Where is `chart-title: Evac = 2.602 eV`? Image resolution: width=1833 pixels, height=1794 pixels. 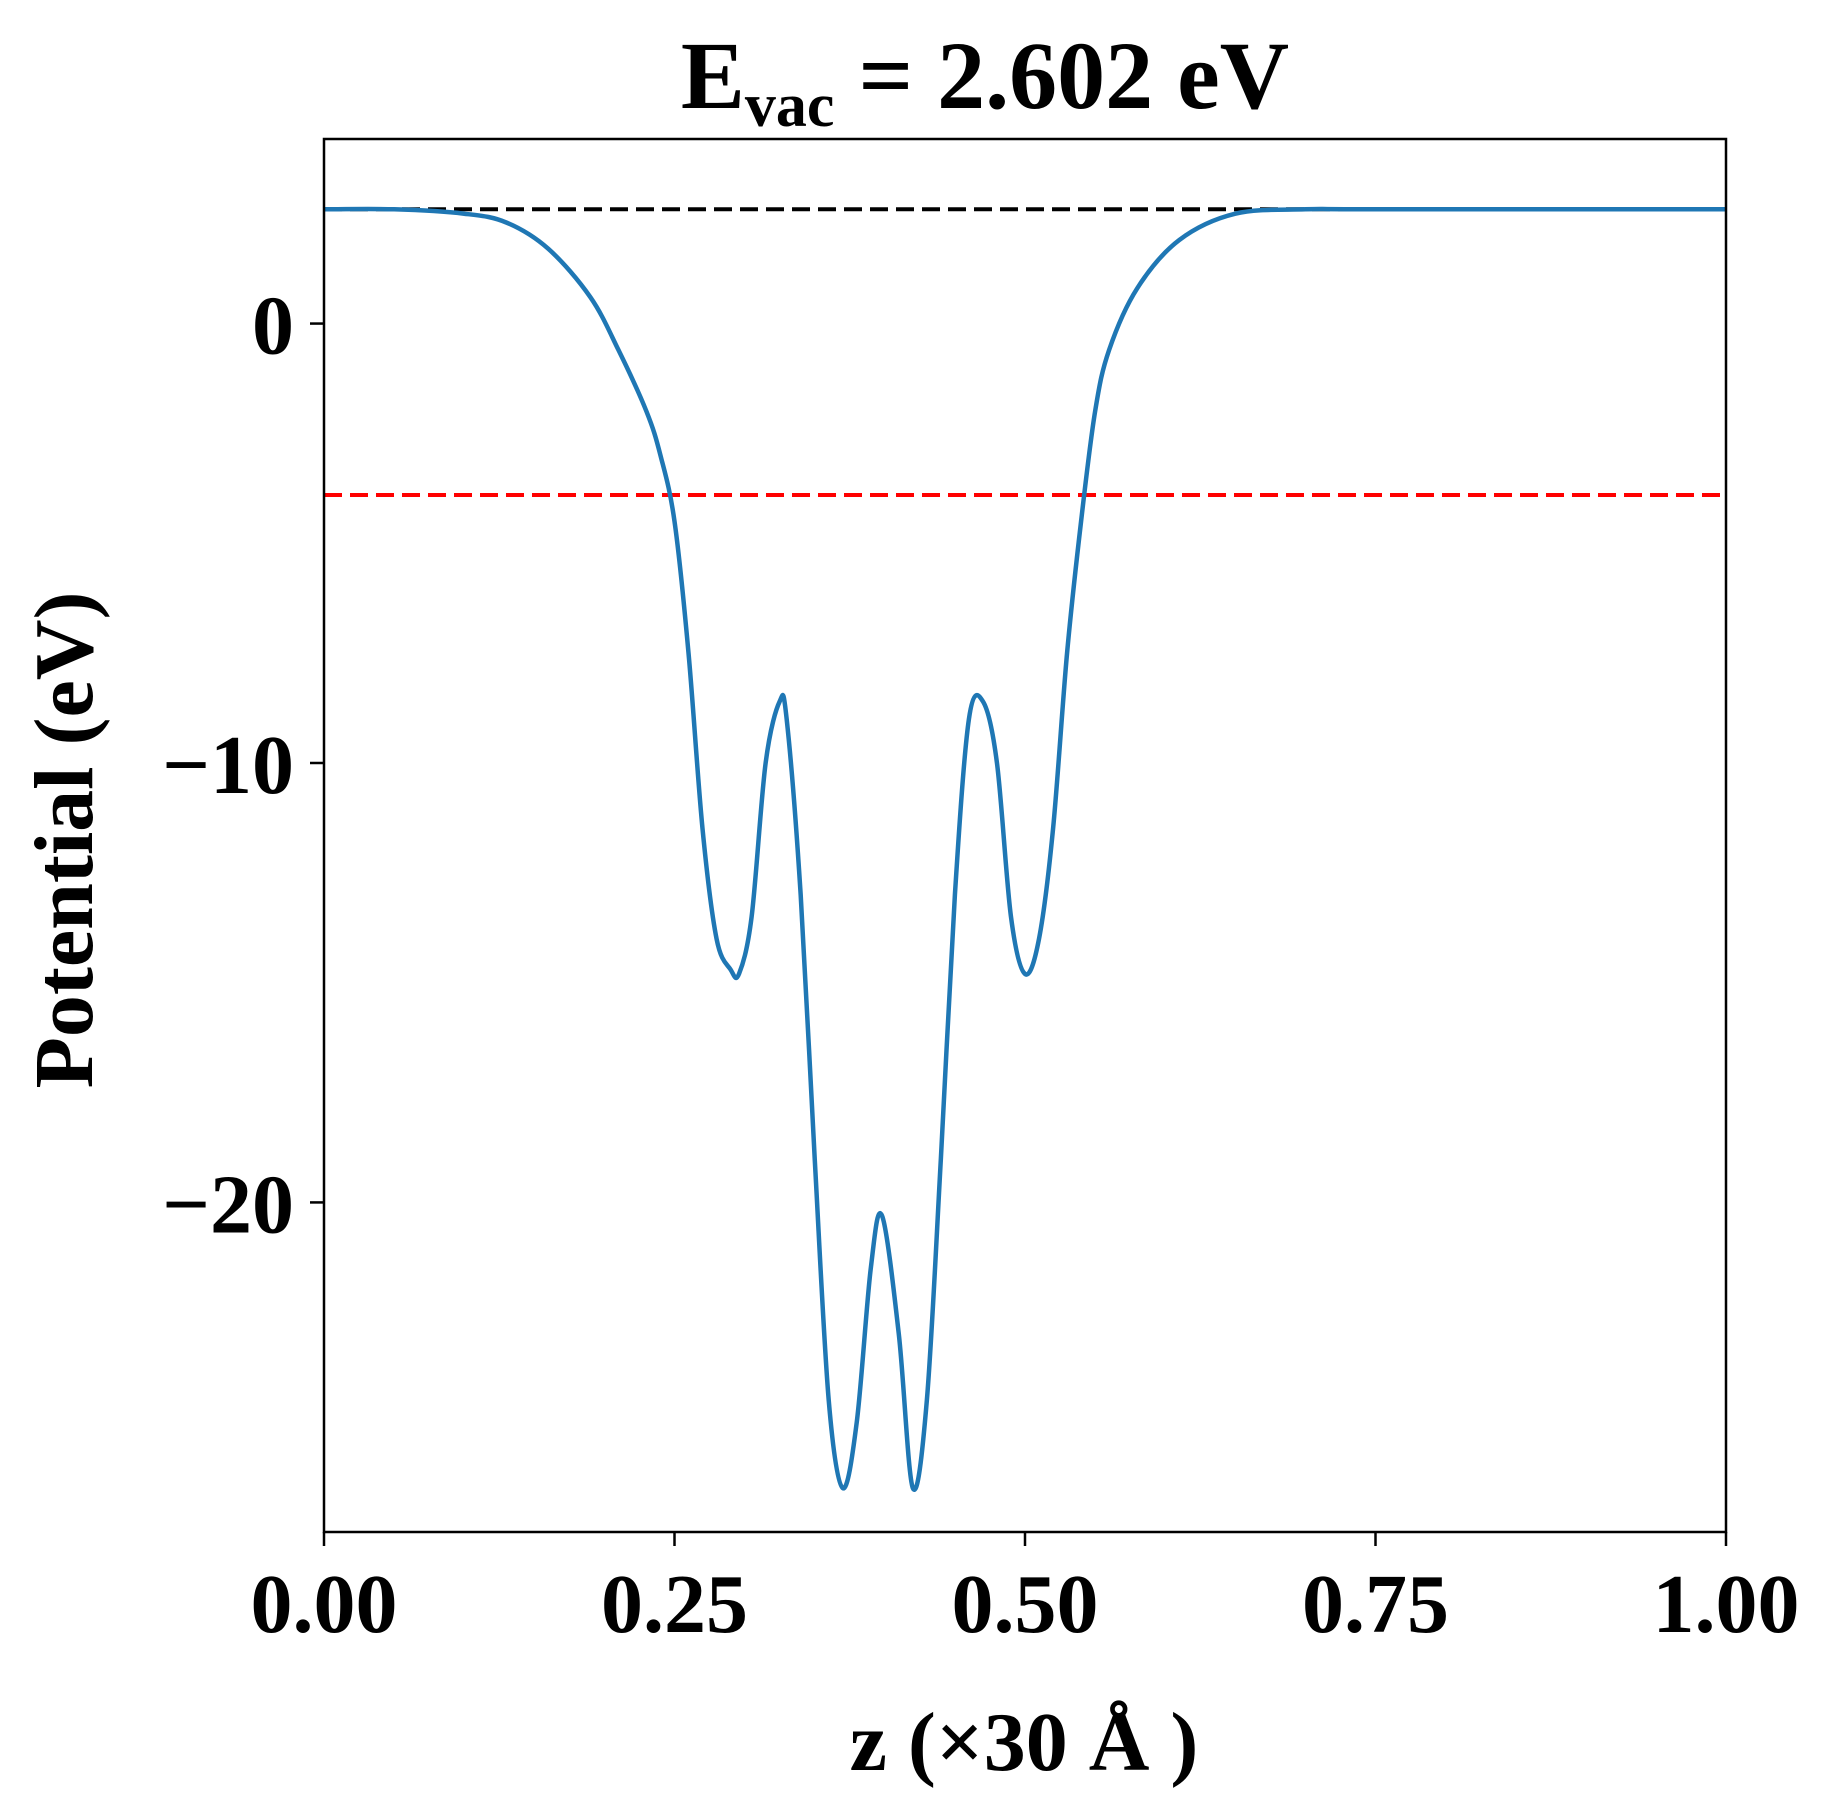
chart-title: Evac = 2.602 eV is located at coordinates (985, 81).